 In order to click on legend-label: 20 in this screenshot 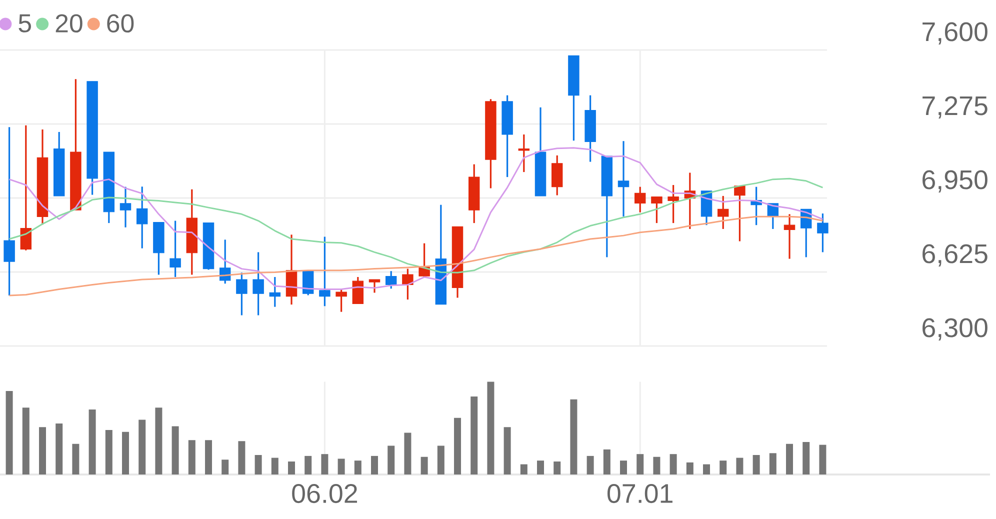, I will do `click(69, 23)`.